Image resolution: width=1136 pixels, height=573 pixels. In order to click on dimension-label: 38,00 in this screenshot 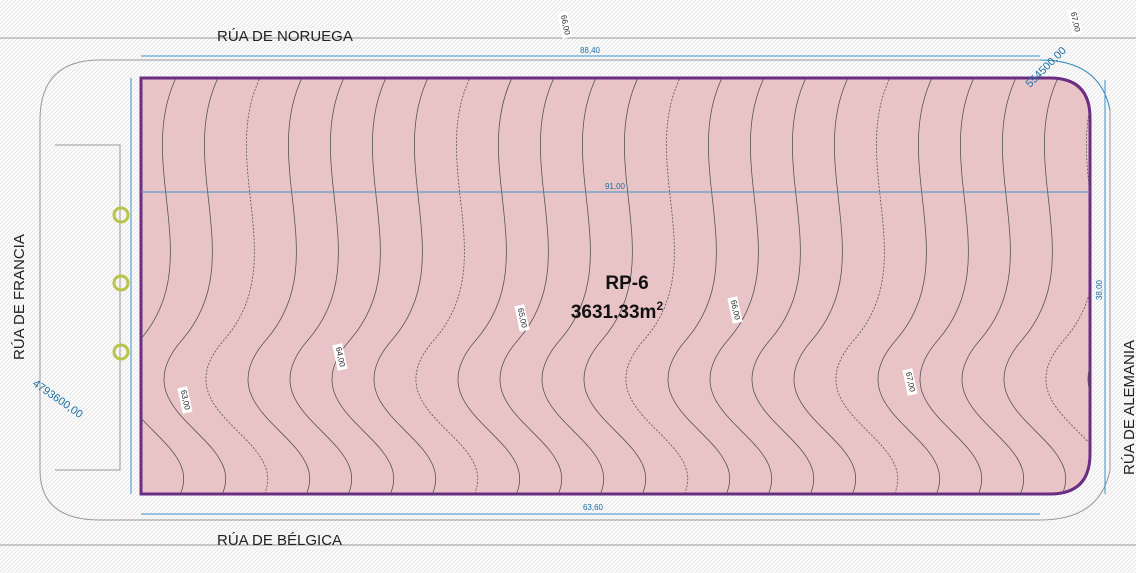, I will do `click(1099, 289)`.